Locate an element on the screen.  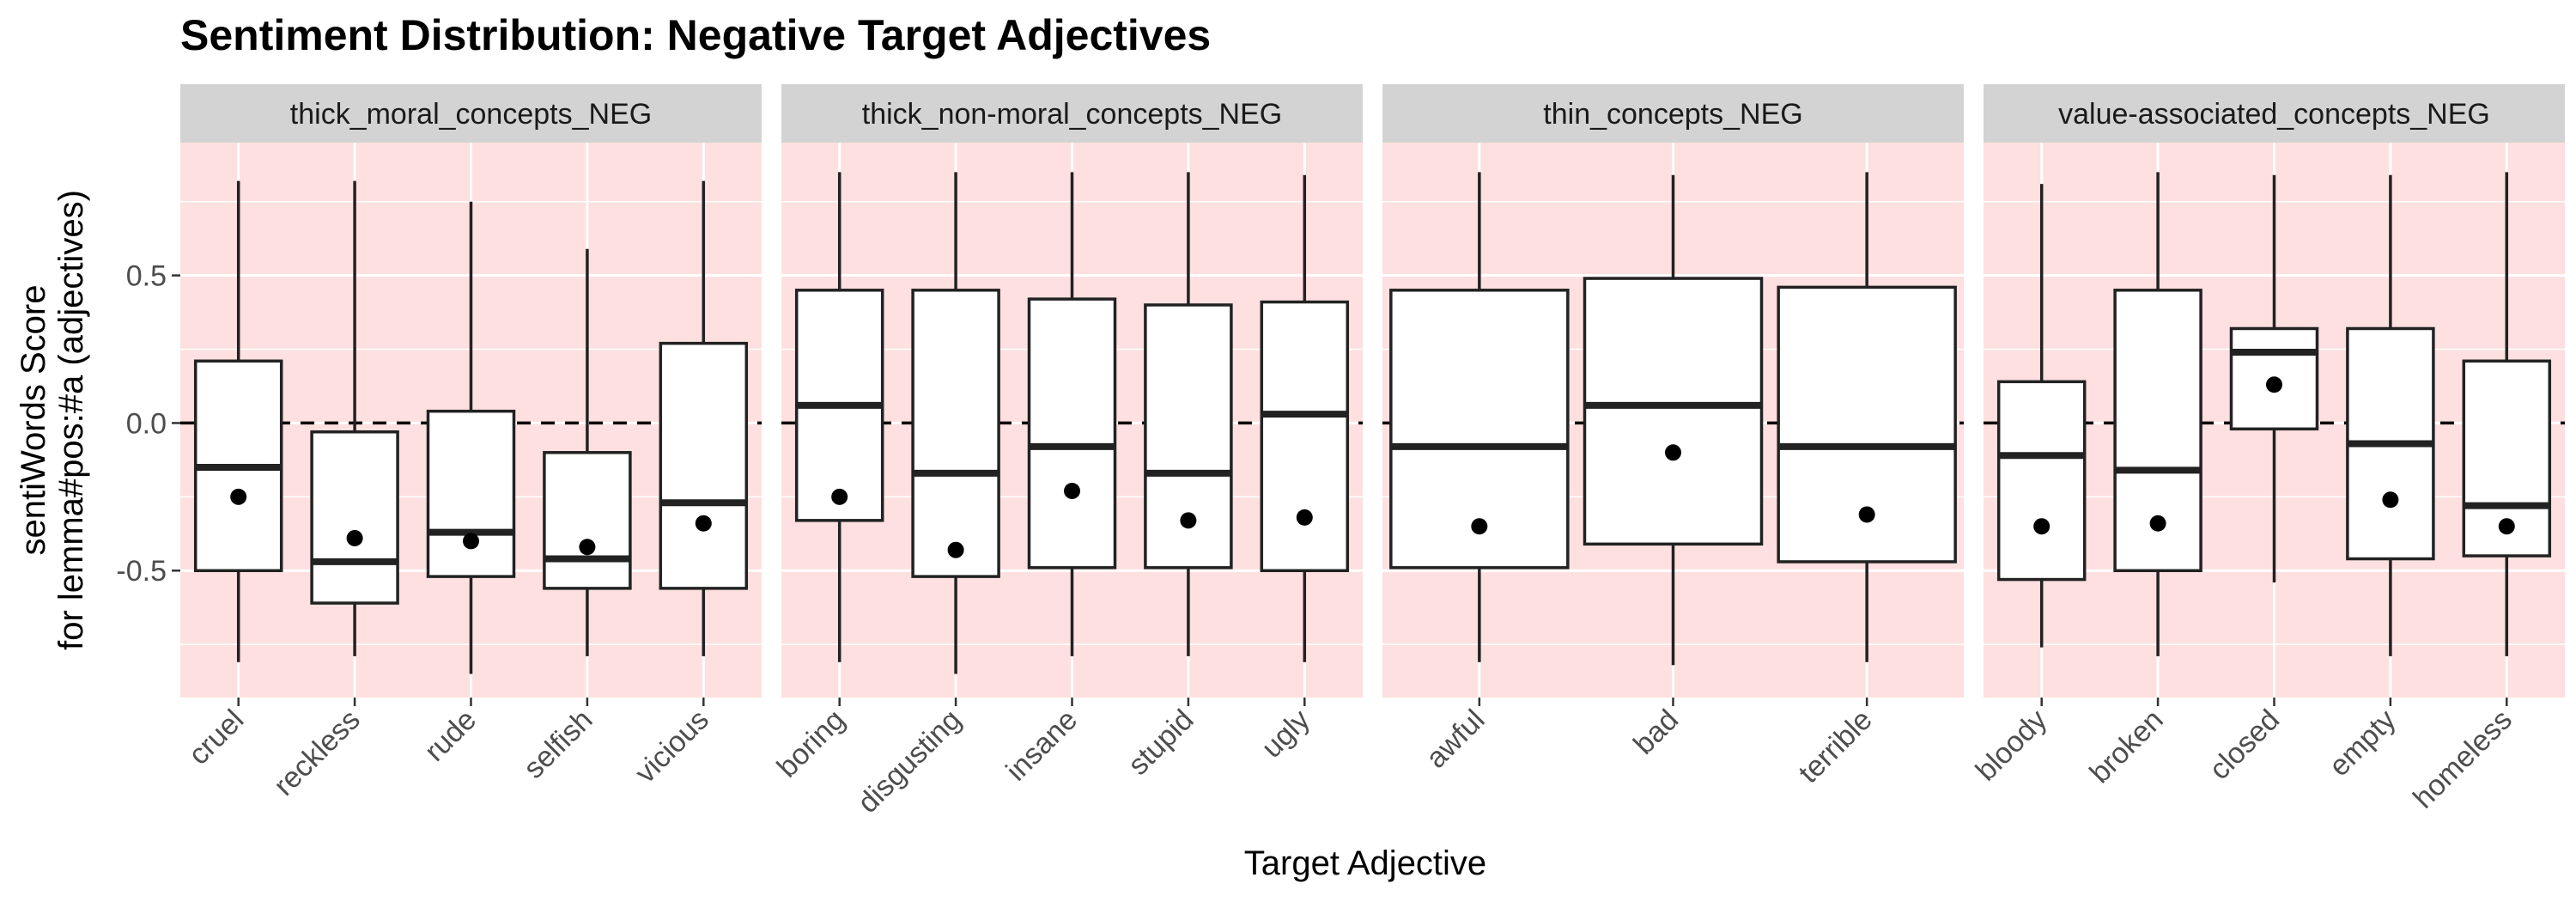
box-rude is located at coordinates (471, 437).